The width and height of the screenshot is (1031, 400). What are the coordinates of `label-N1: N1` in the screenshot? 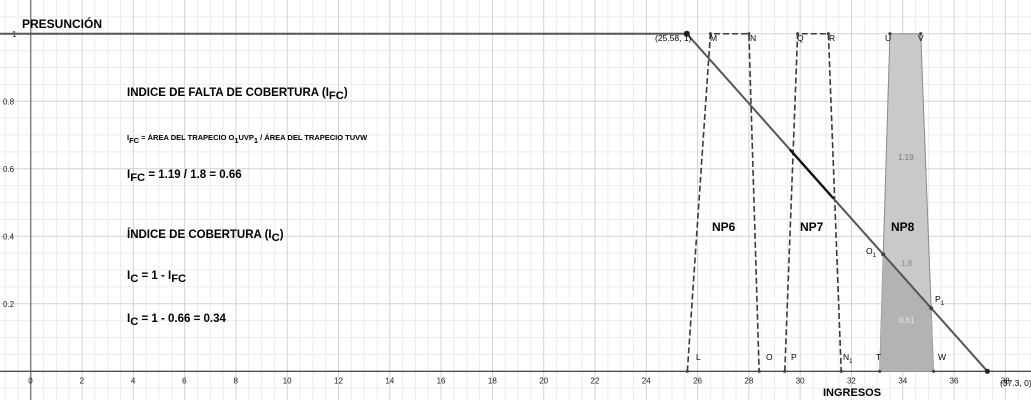 It's located at (848, 358).